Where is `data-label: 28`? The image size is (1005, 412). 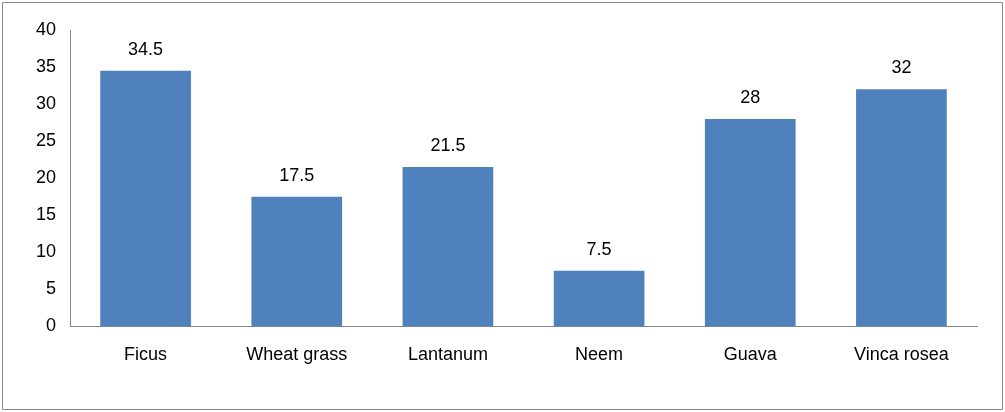
data-label: 28 is located at coordinates (750, 96).